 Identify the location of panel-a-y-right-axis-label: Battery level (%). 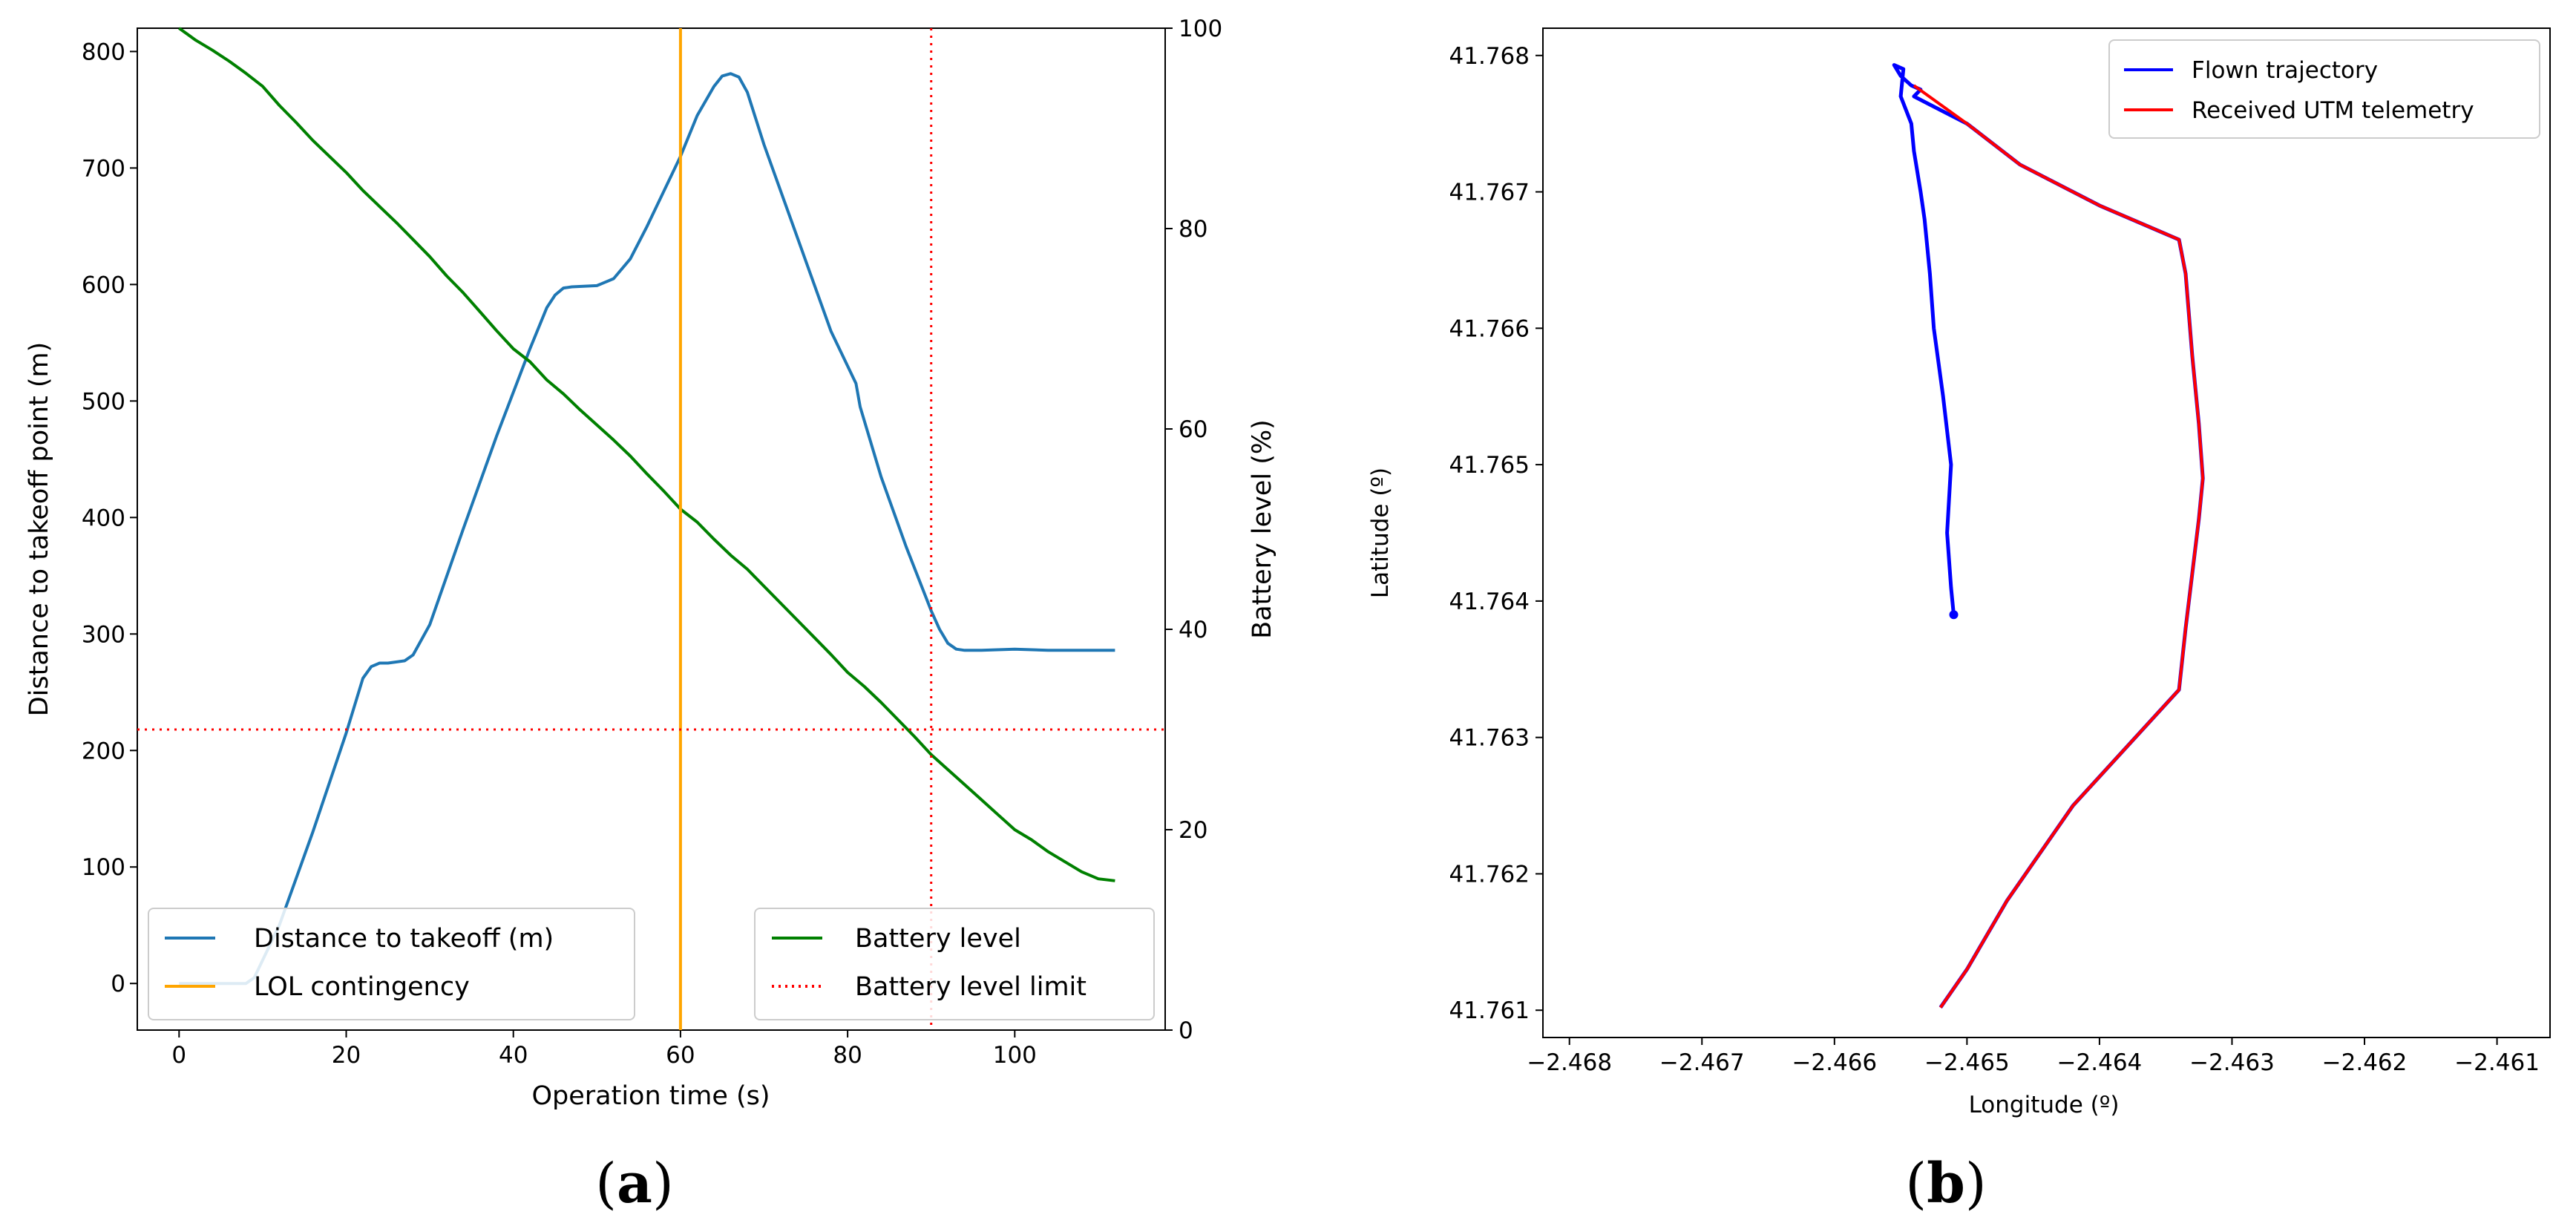
(1262, 529).